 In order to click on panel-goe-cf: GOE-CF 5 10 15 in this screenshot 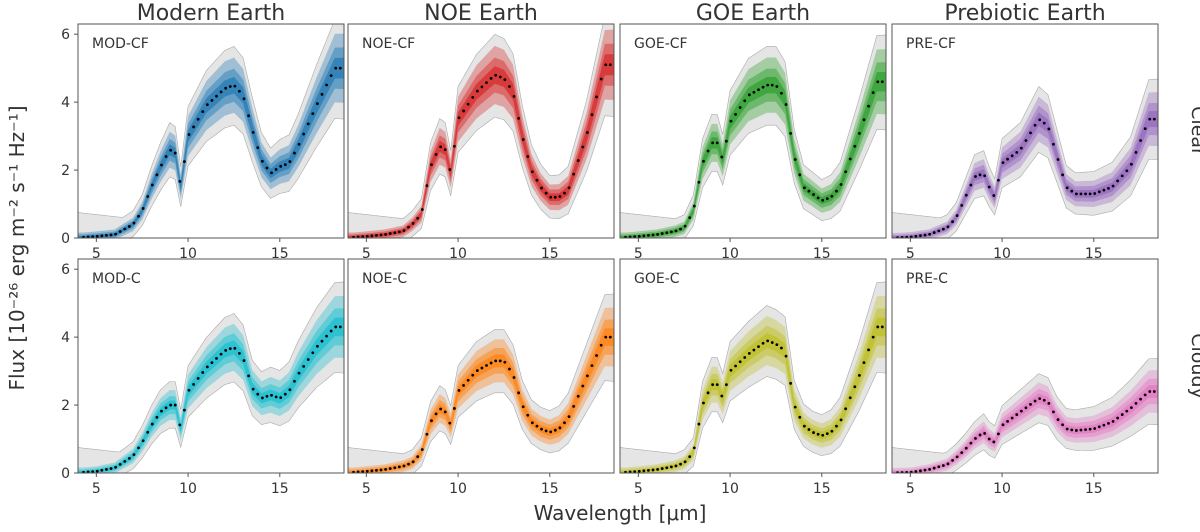, I will do `click(753, 142)`.